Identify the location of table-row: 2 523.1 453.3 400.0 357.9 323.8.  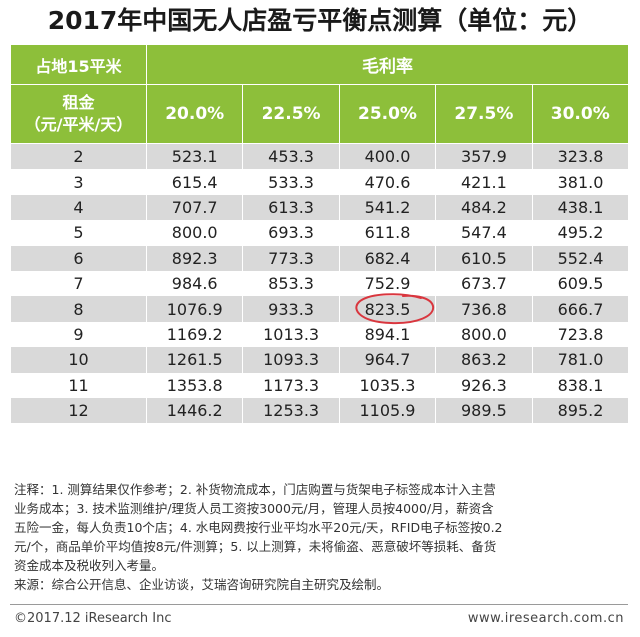
(319, 156).